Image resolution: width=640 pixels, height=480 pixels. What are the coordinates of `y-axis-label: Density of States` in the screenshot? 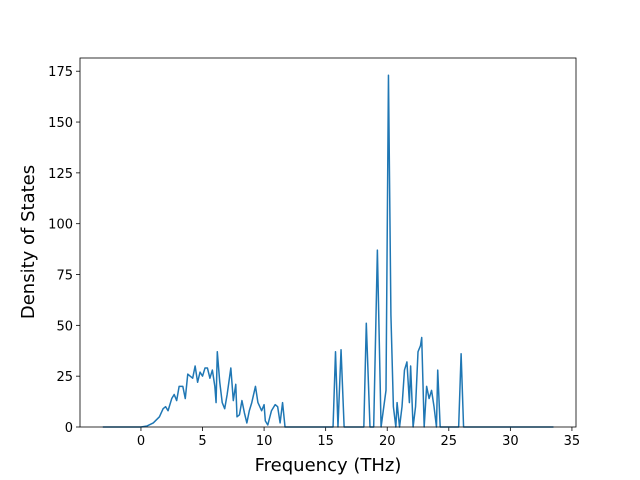 It's located at (28, 242).